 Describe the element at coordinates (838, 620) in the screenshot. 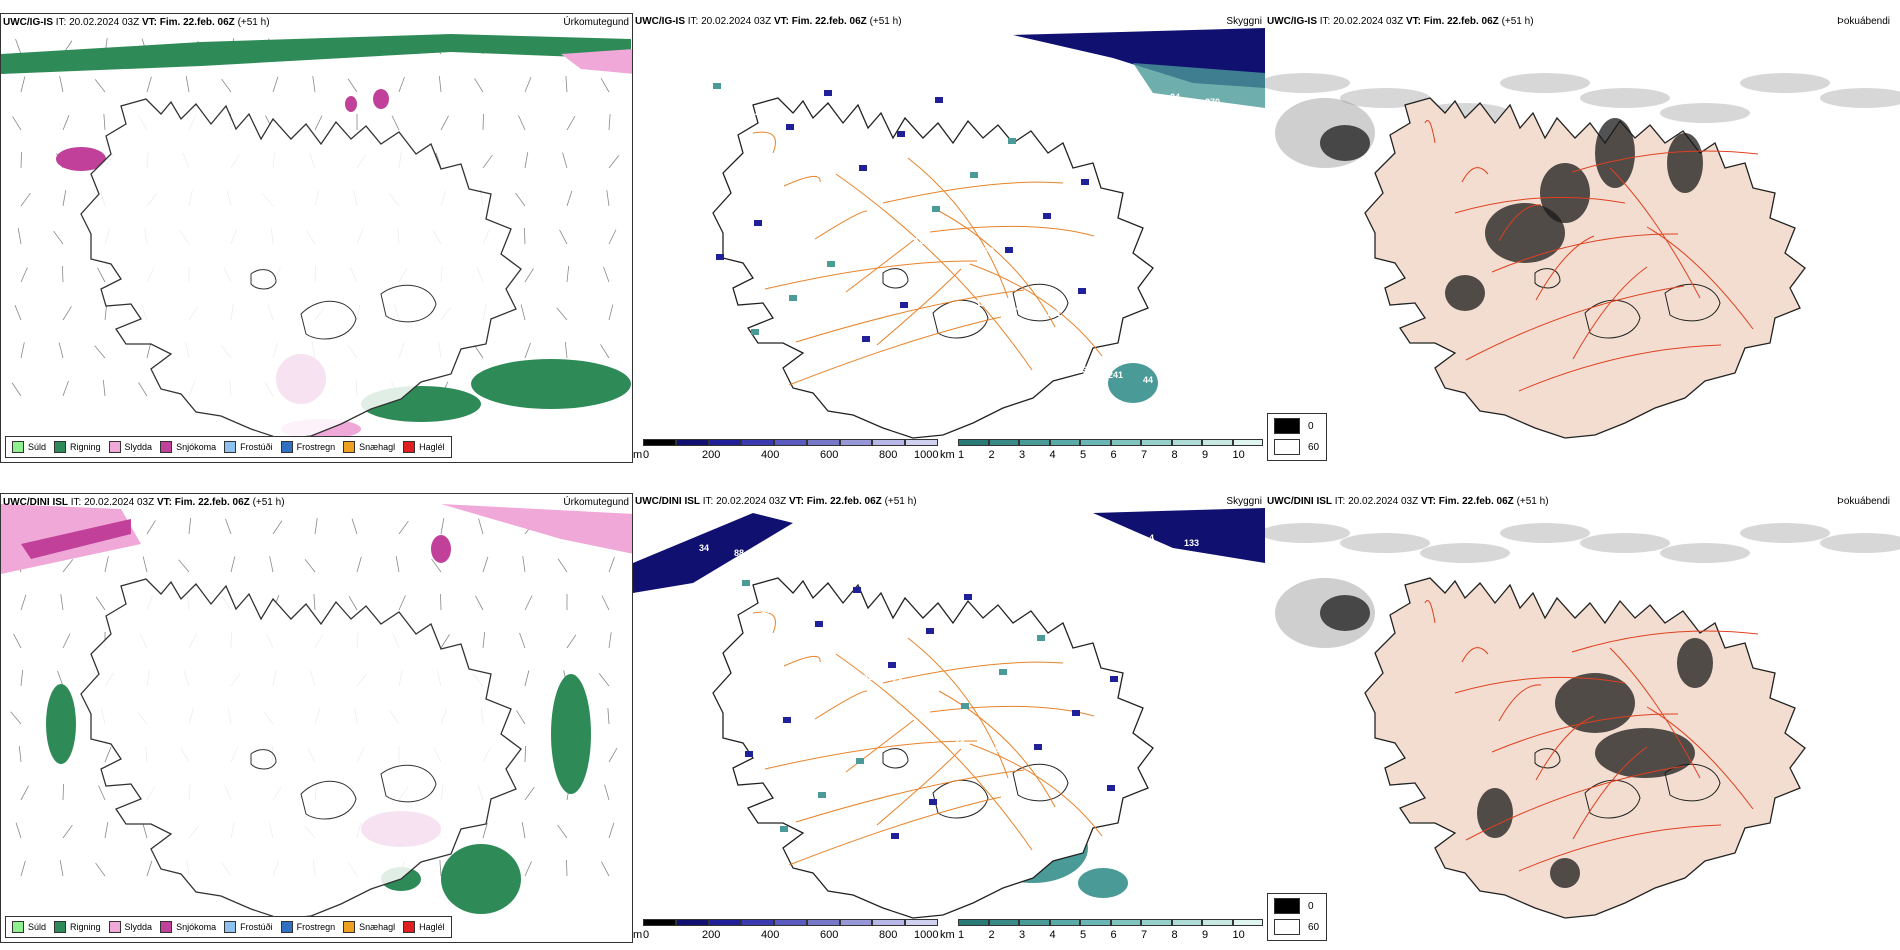

I see `cloud-base-label: 129` at that location.